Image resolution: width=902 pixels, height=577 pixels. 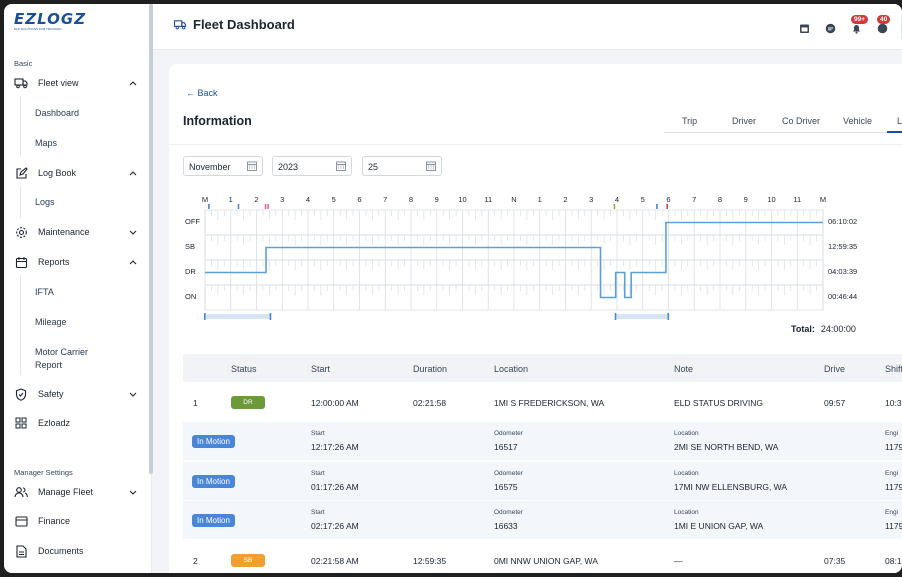 What do you see at coordinates (859, 25) in the screenshot?
I see `bell-icon: 99+` at bounding box center [859, 25].